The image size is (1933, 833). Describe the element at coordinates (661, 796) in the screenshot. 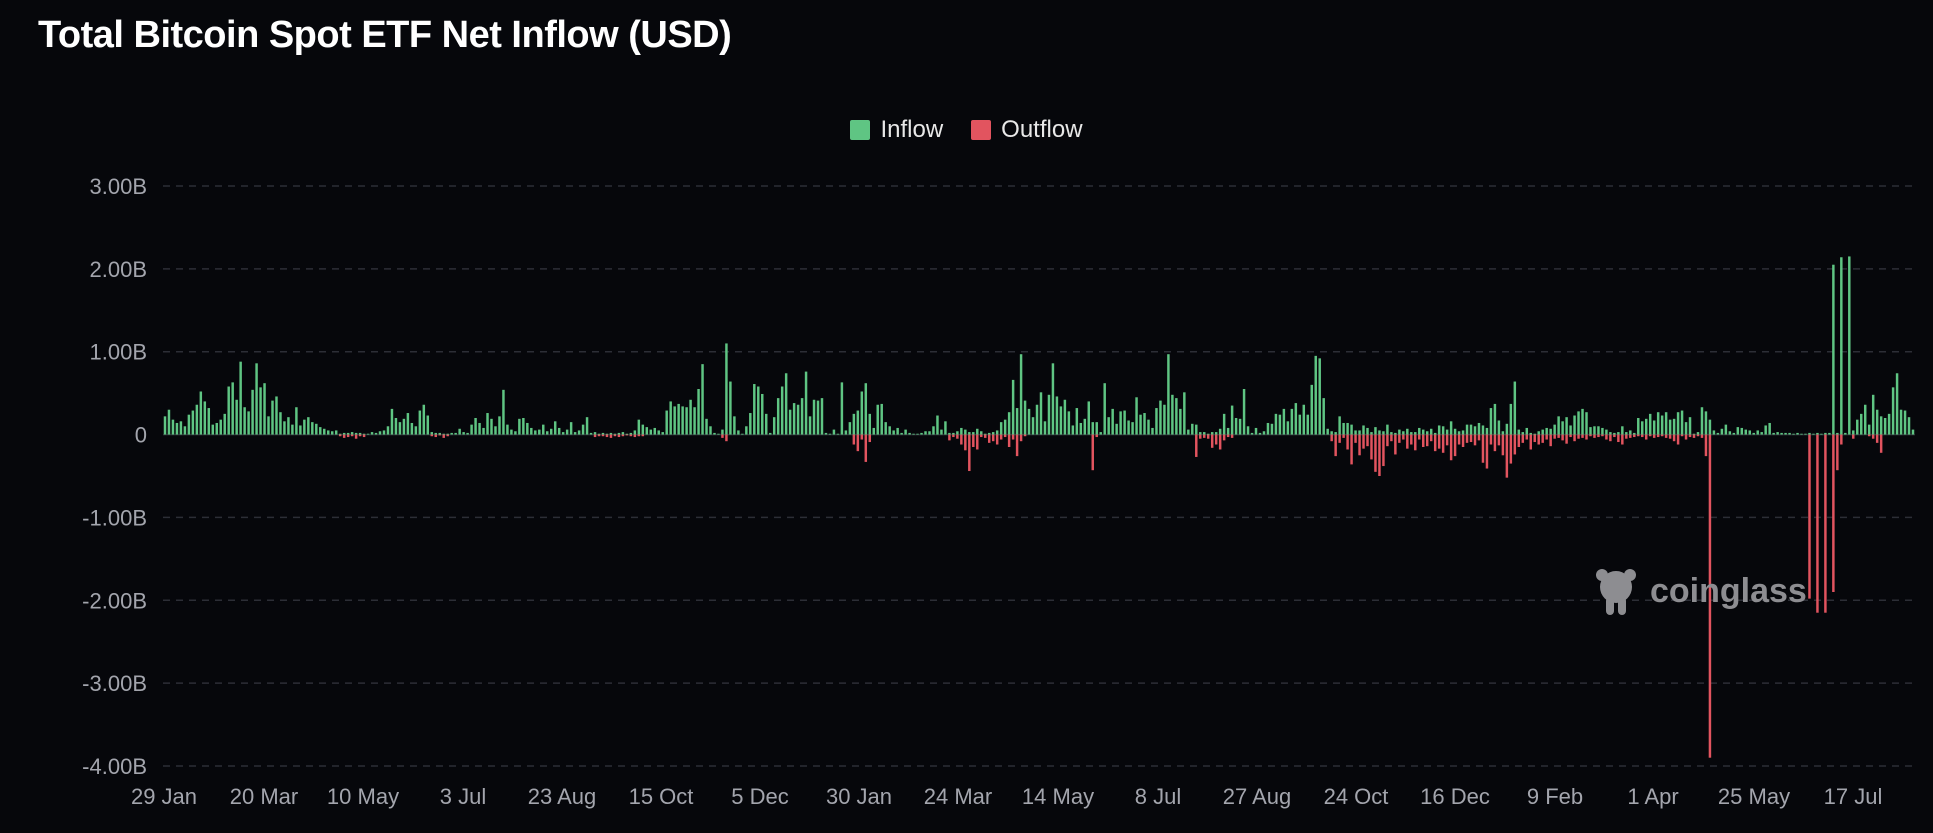

I see `x-tick-label: 15 Oct` at that location.